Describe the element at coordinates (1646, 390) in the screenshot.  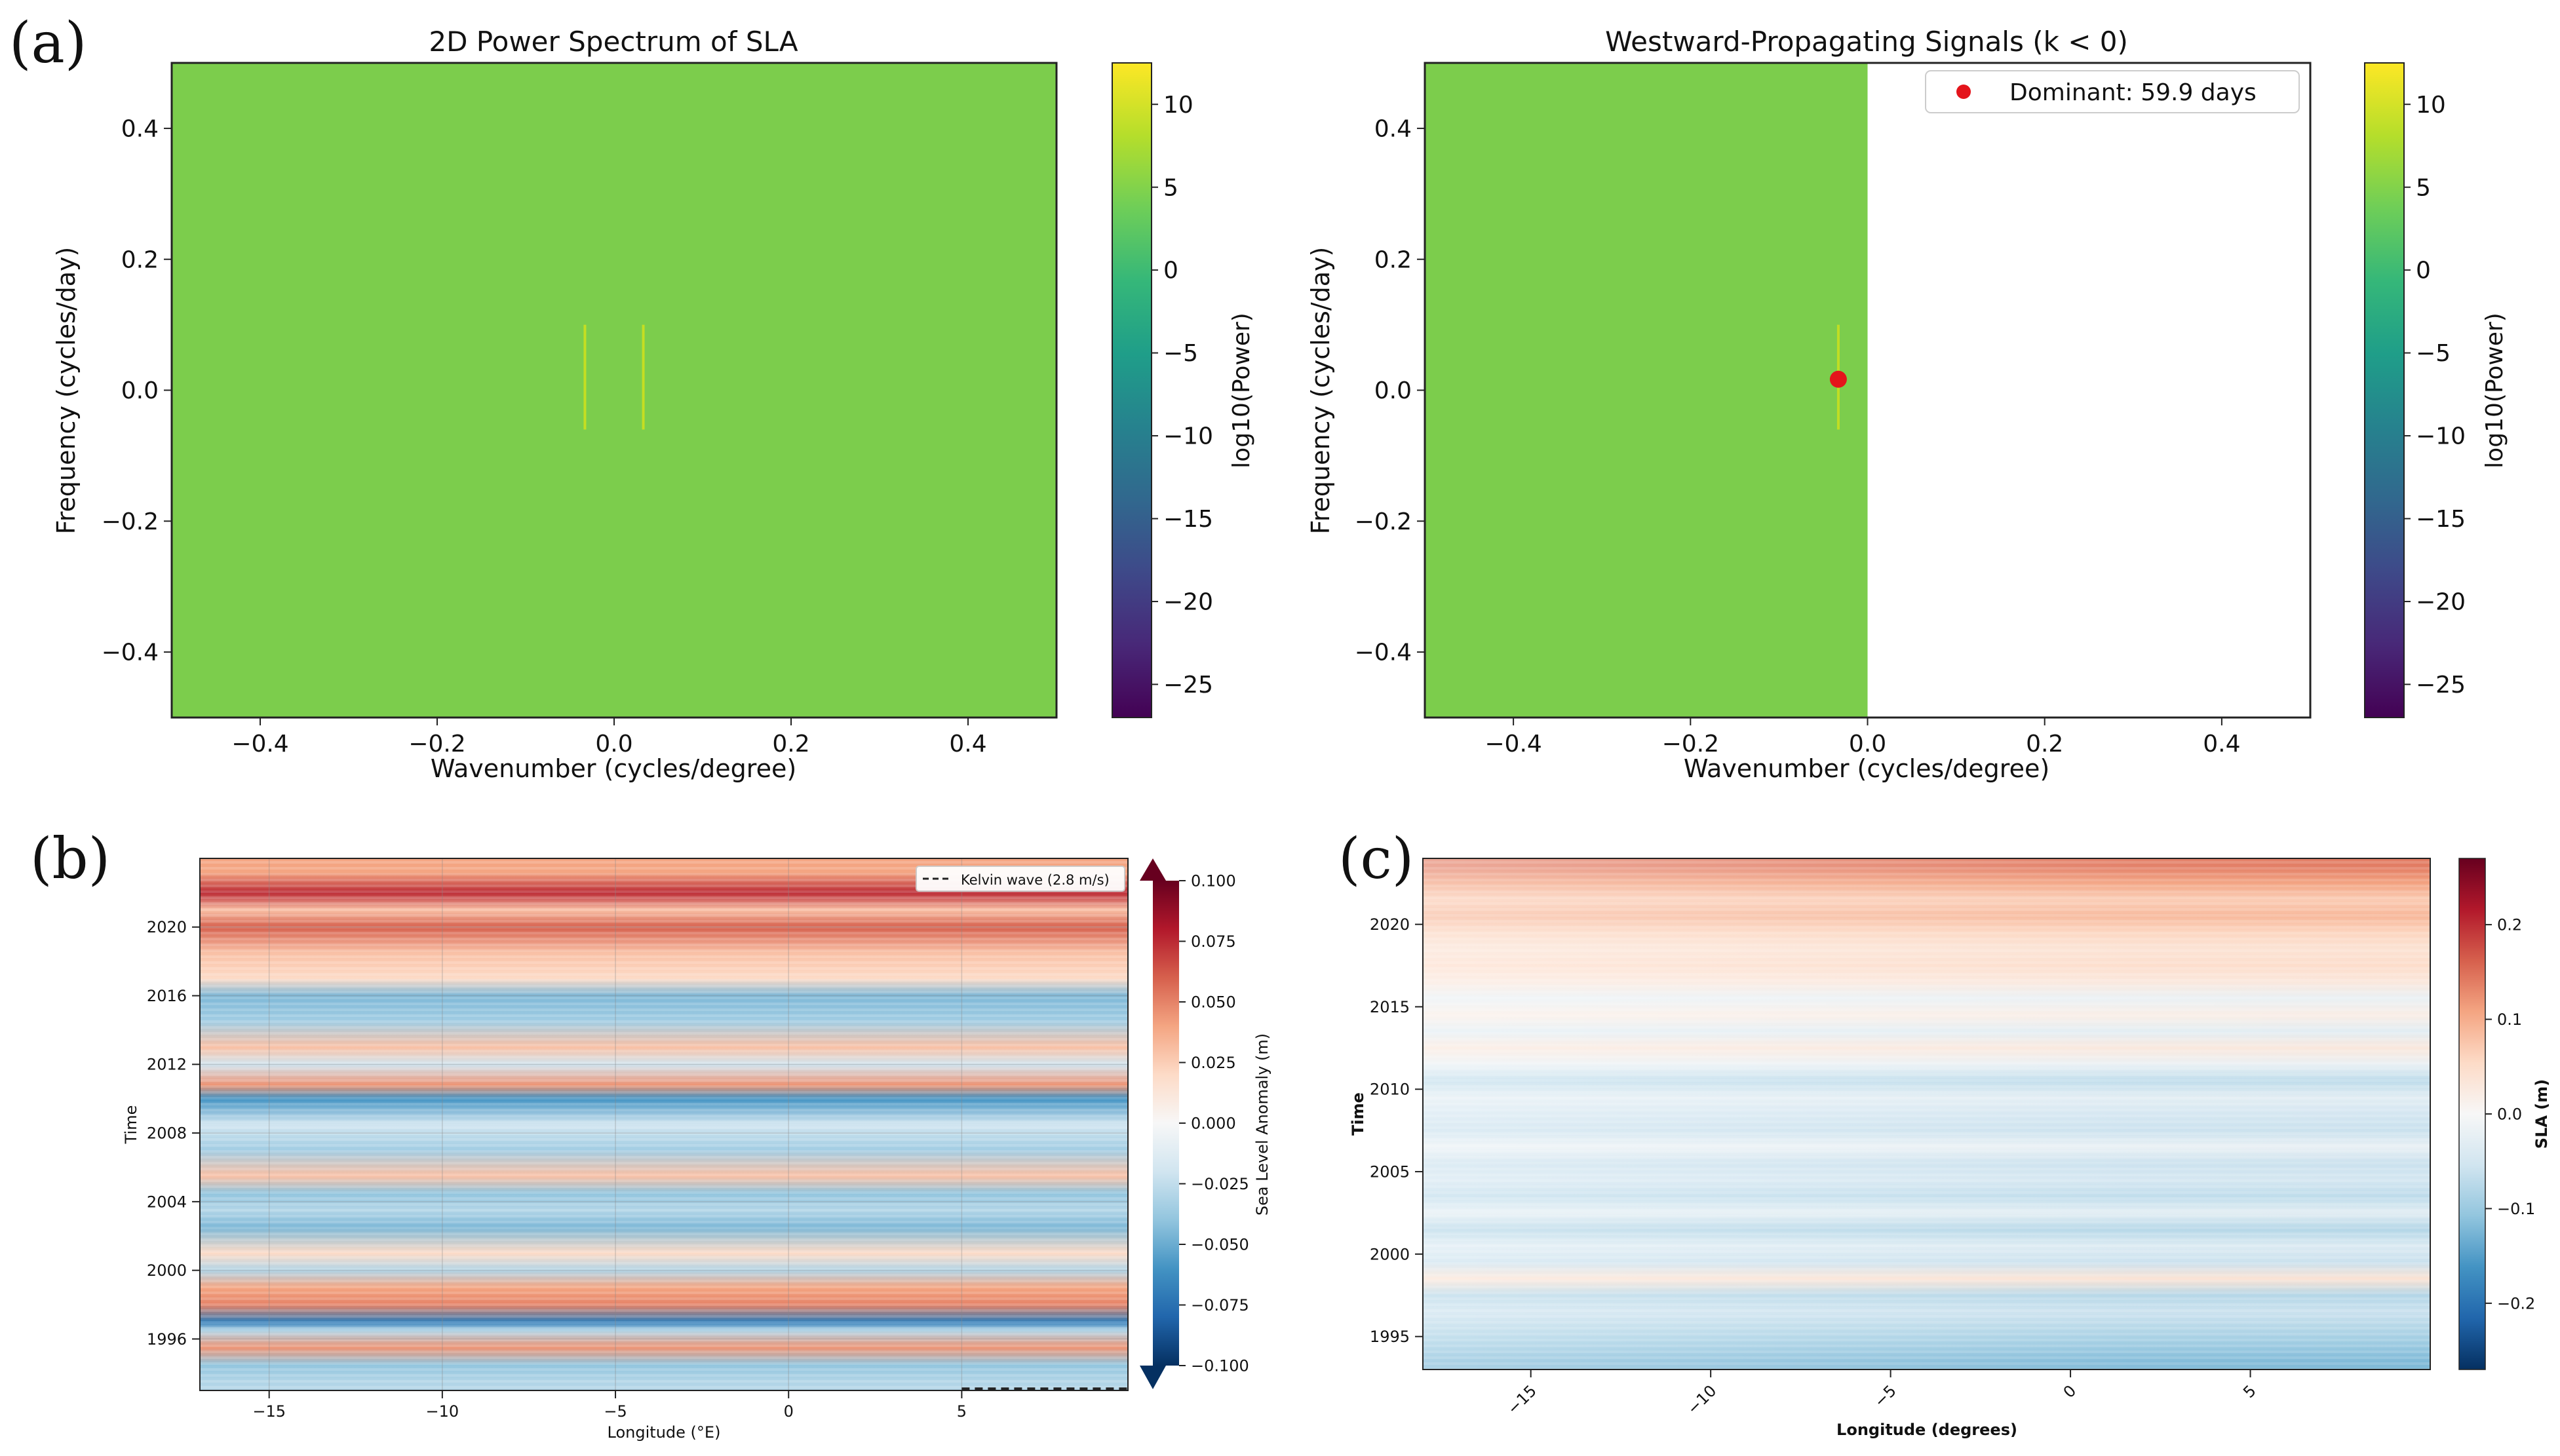
I see `a2-spectrum-field` at that location.